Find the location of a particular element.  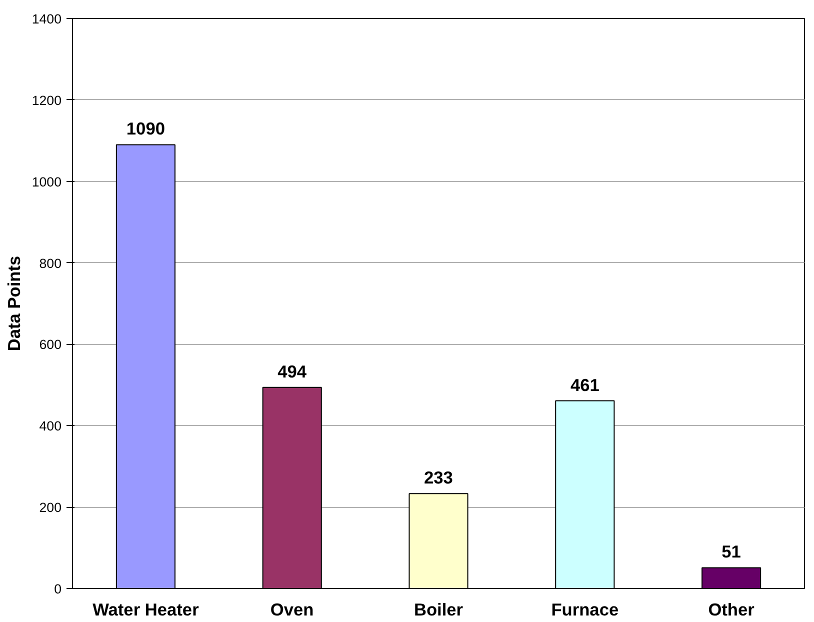

y-tick-label: 0 is located at coordinates (58, 589).